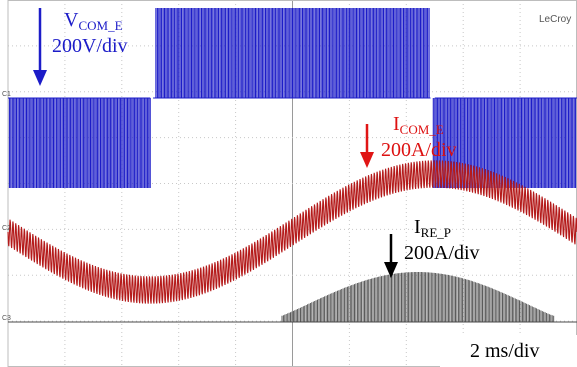 The image size is (577, 367). I want to click on arrow-irep, so click(391, 256).